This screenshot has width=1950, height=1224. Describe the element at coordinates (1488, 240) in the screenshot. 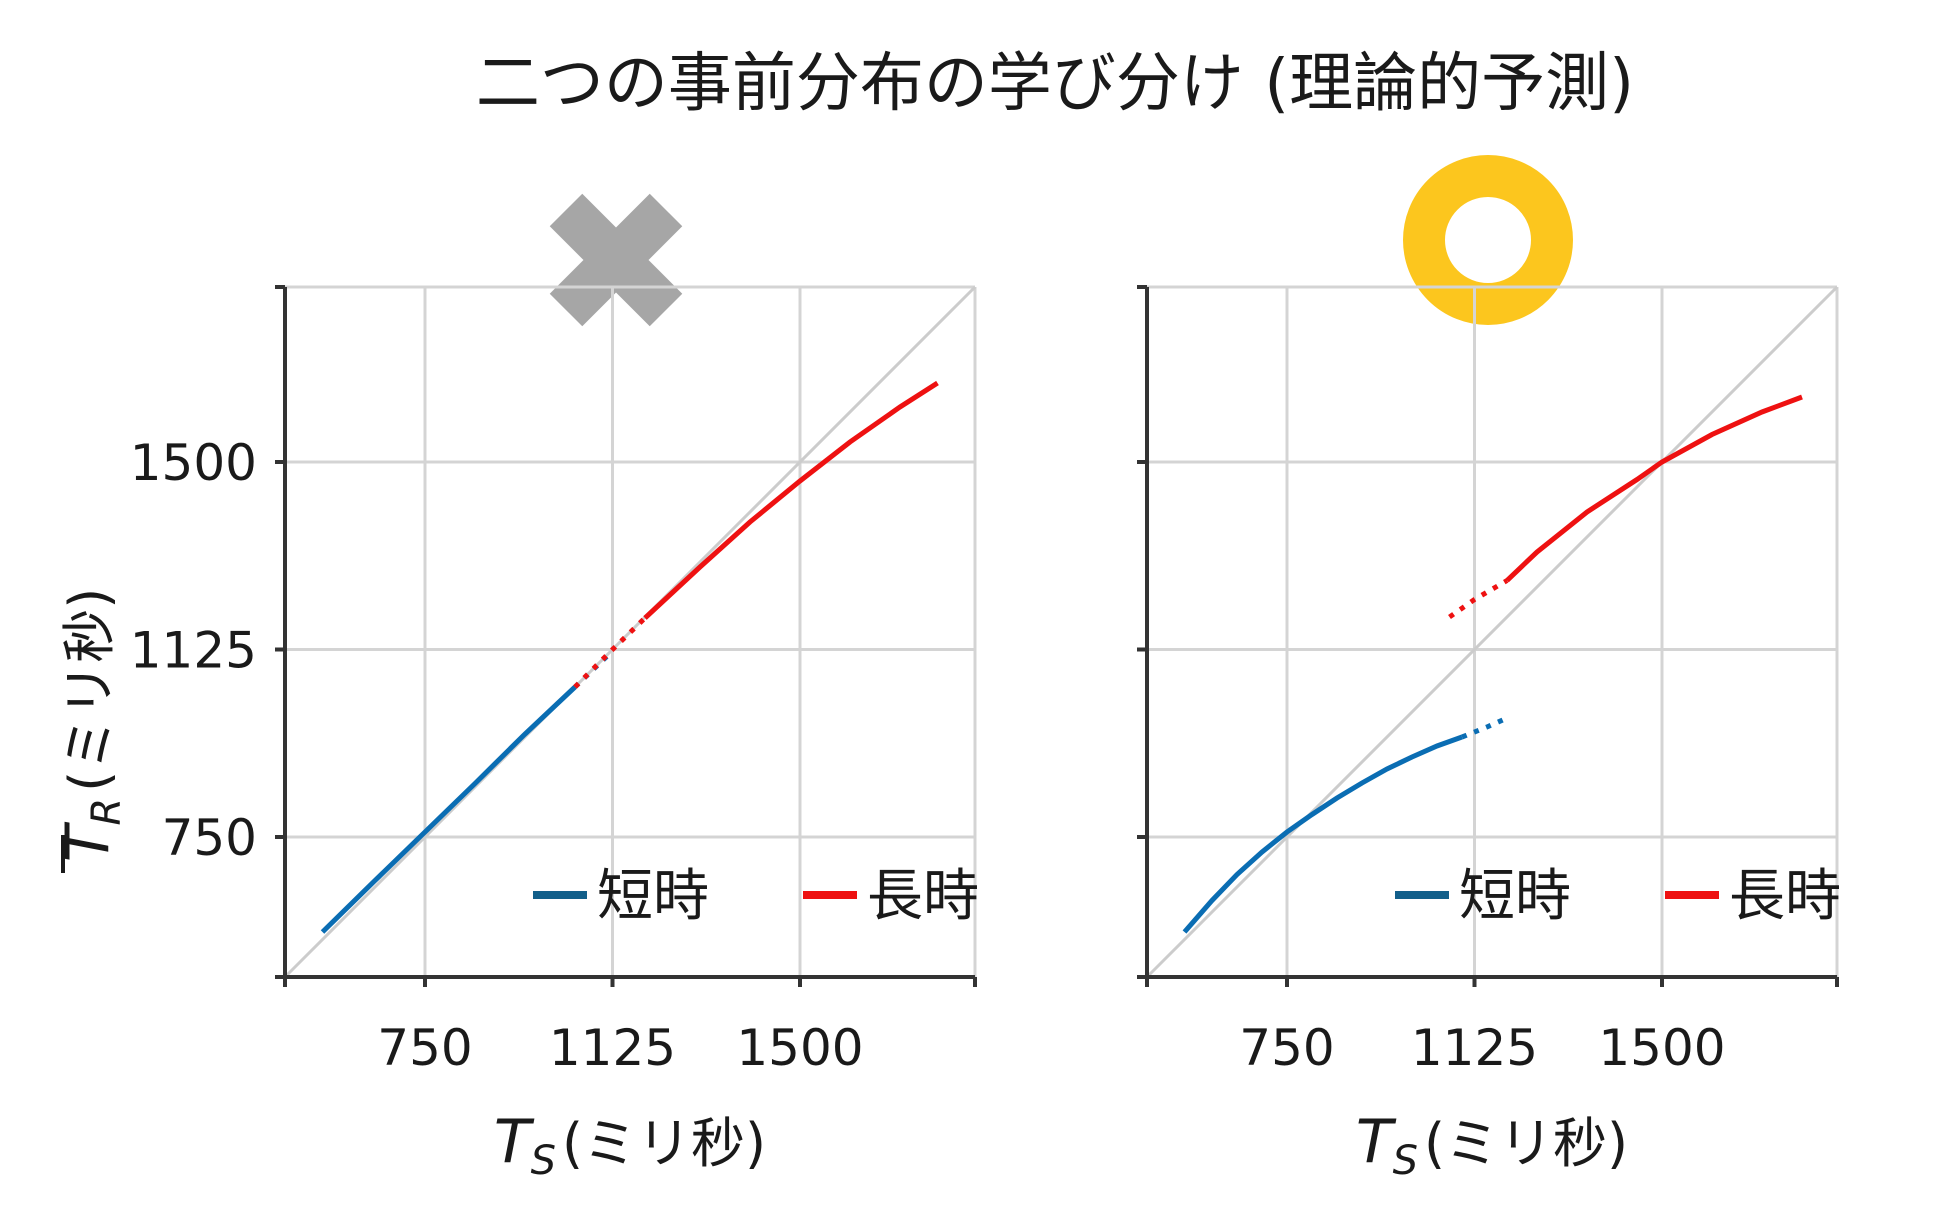

I see `circle-mark-icon` at that location.